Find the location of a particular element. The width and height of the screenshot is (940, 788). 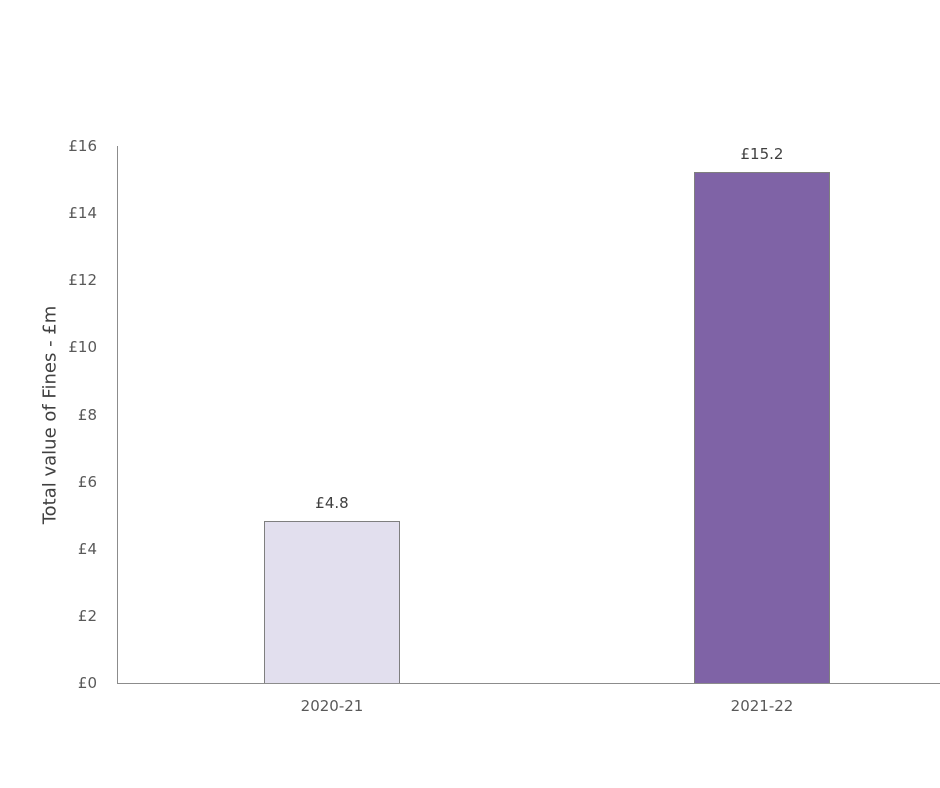

y-tick-label: £16 is located at coordinates (82, 146).